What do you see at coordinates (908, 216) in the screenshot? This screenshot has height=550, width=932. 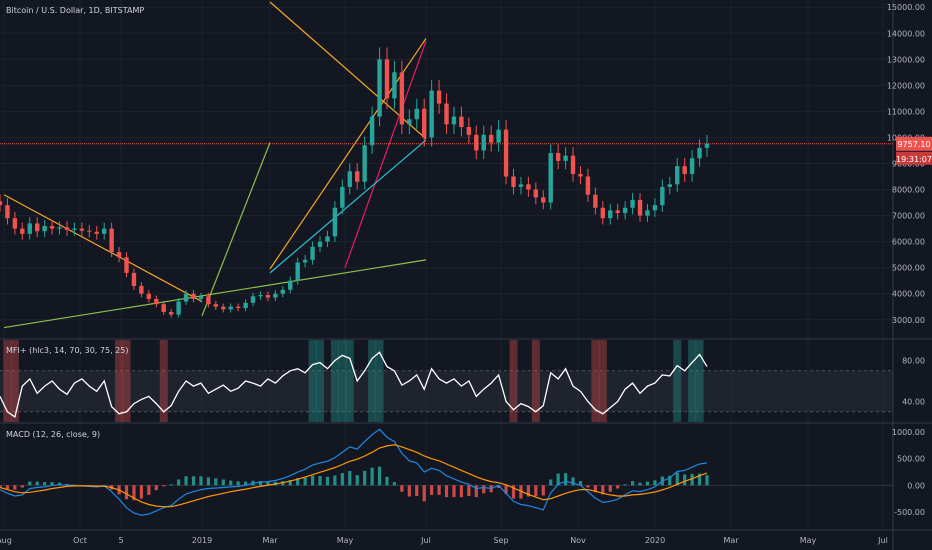 I see `price-tick-label: 7000.00` at bounding box center [908, 216].